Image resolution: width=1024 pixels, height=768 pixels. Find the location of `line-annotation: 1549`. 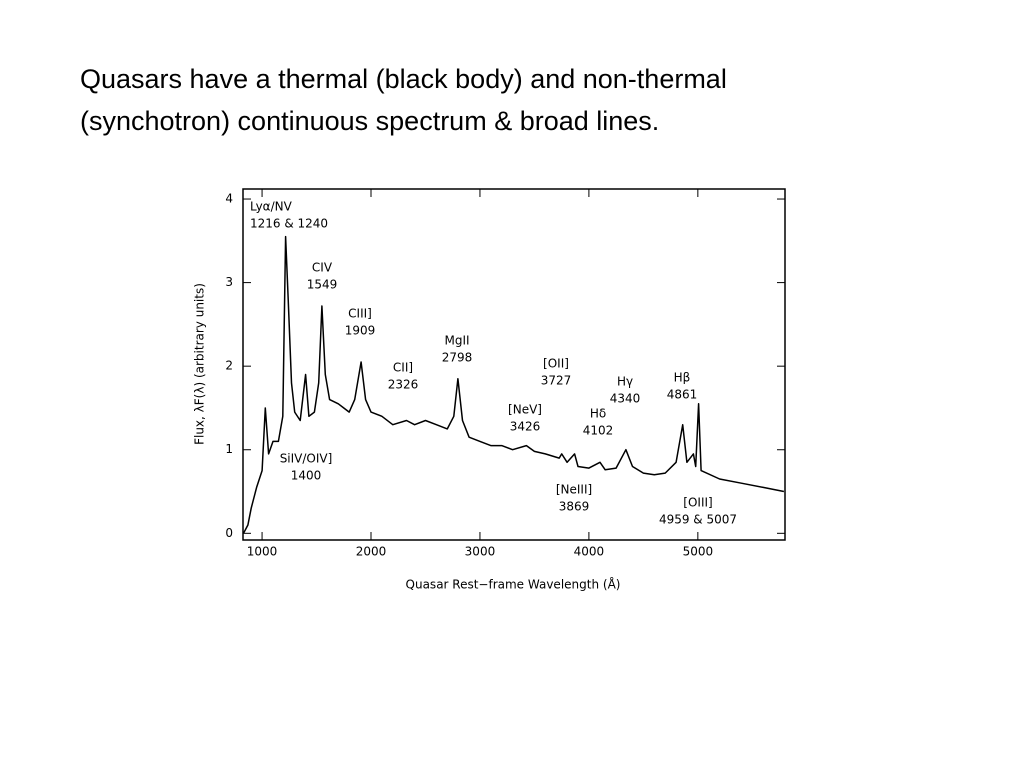

line-annotation: 1549 is located at coordinates (322, 285).